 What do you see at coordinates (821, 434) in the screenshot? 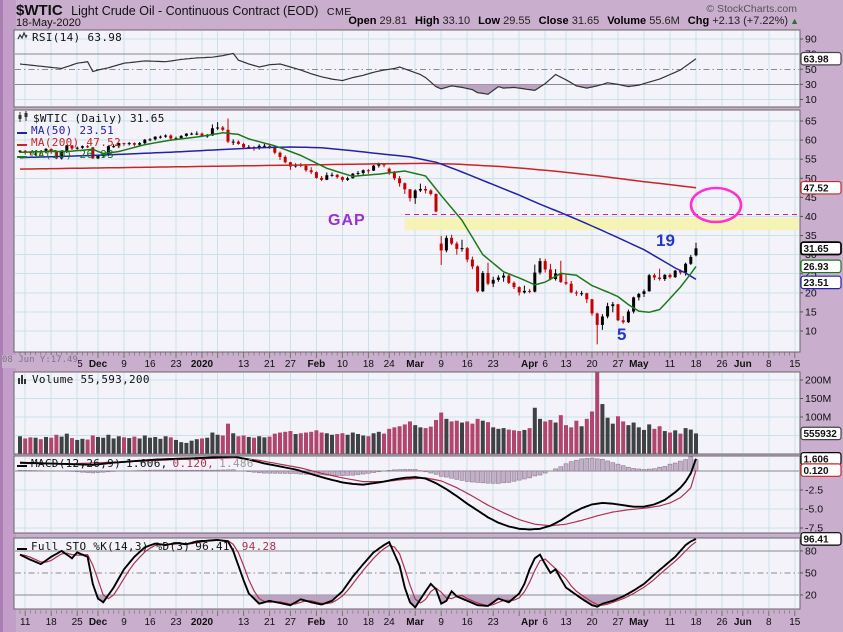
I see `last-value-box: 555932` at bounding box center [821, 434].